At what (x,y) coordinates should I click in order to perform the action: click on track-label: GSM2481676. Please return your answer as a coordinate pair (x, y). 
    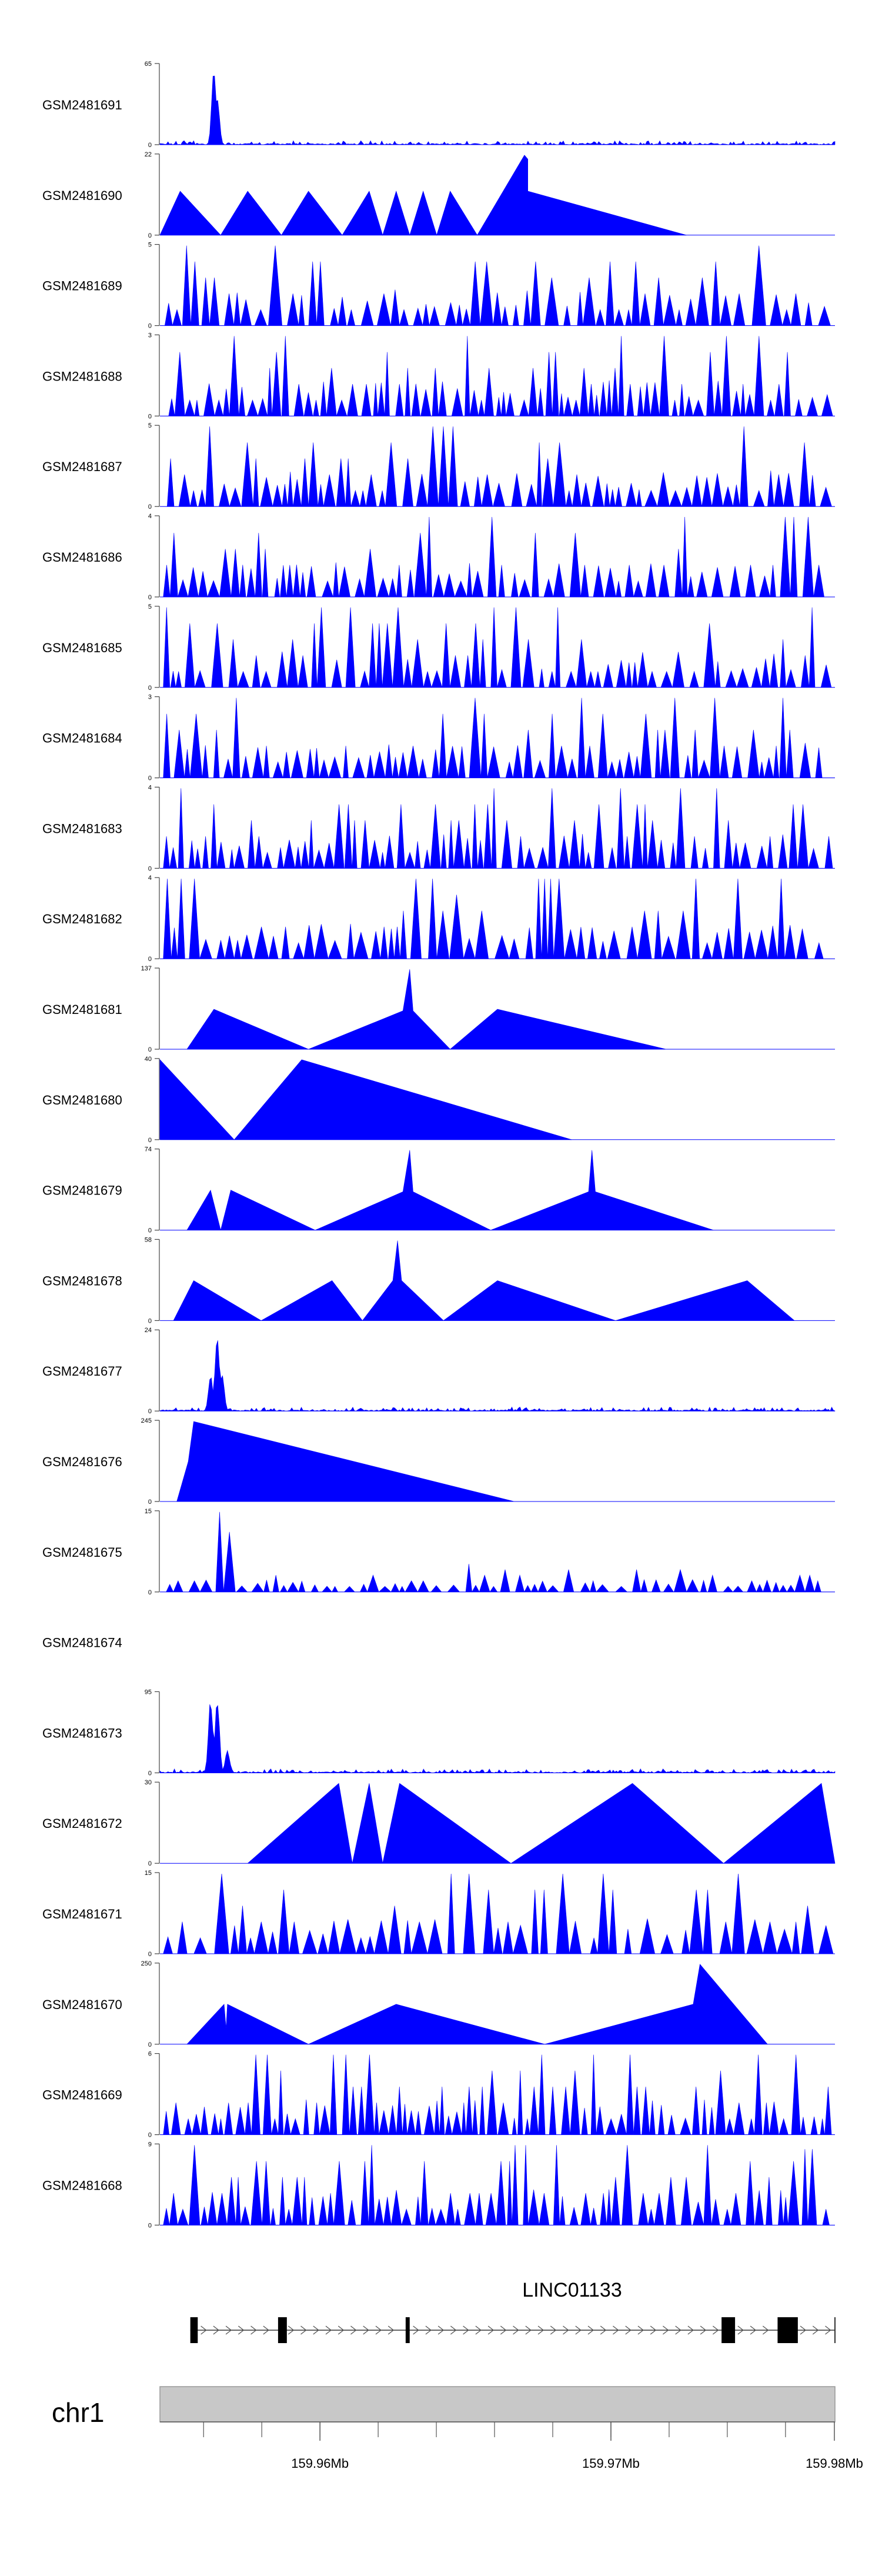
    Looking at the image, I should click on (82, 1461).